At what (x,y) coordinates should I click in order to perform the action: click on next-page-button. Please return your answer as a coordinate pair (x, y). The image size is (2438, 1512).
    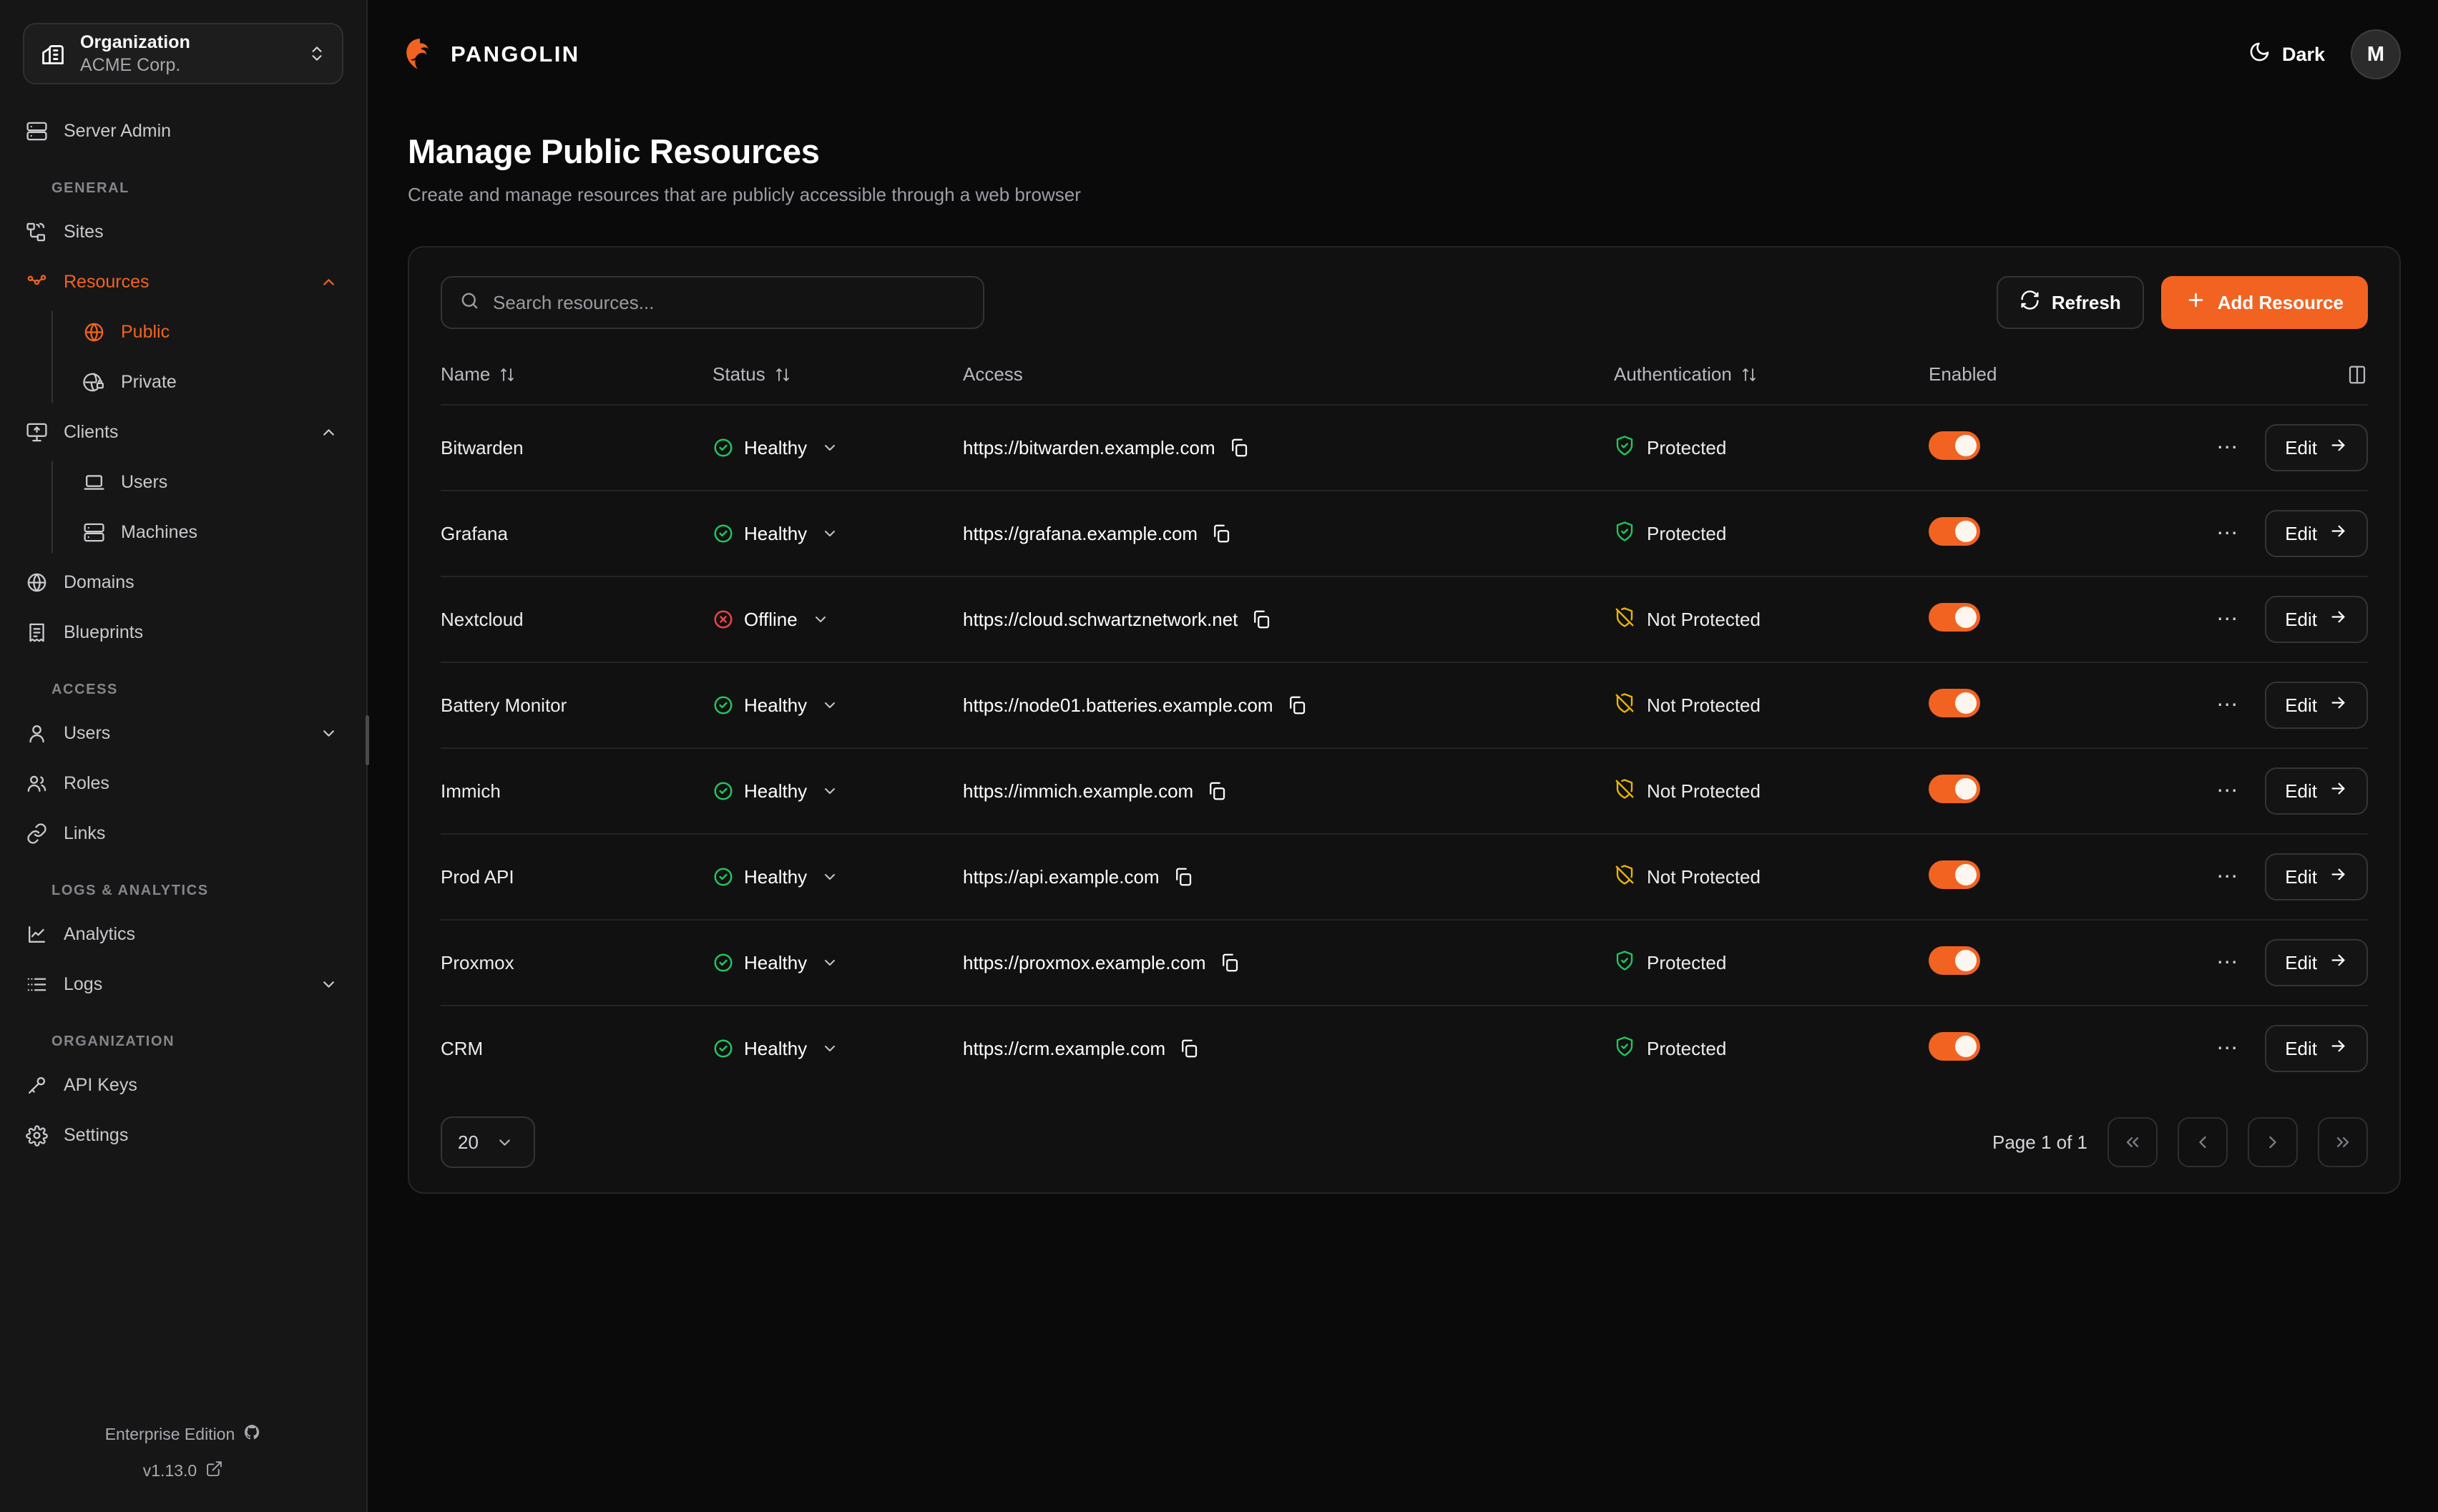
    Looking at the image, I should click on (2273, 1142).